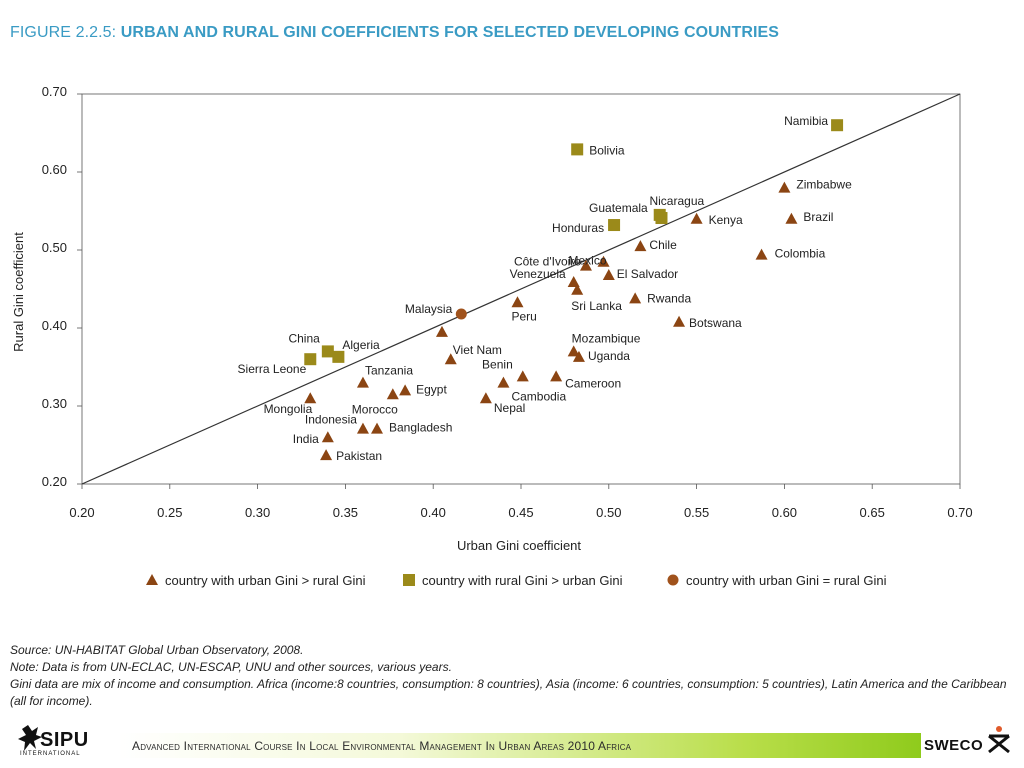 The image size is (1024, 768). I want to click on point-label: India, so click(306, 439).